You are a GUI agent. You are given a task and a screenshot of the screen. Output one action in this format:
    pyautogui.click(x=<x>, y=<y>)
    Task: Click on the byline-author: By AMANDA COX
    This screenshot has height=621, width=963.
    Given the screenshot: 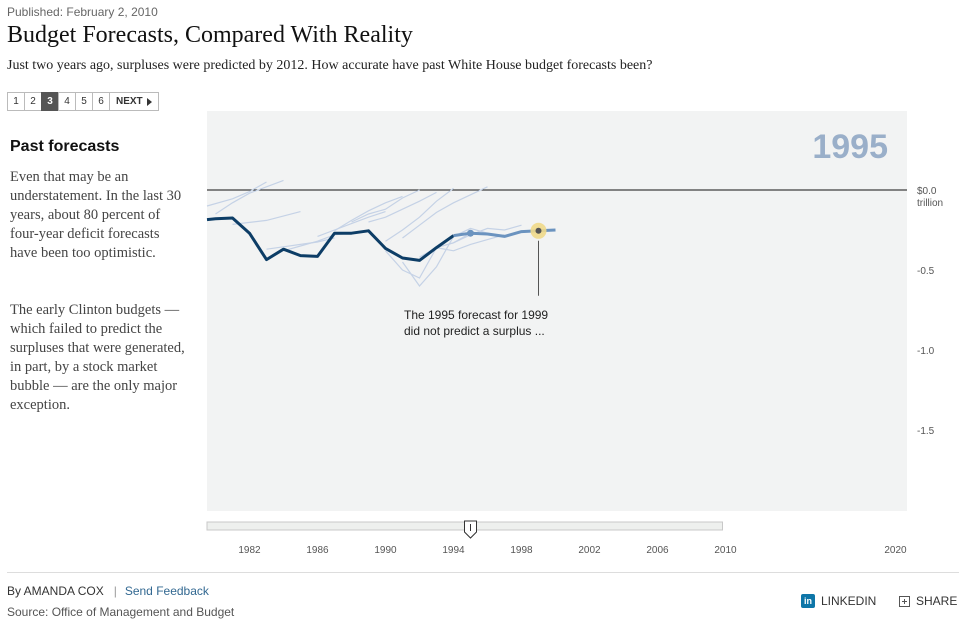 What is the action you would take?
    pyautogui.click(x=55, y=591)
    